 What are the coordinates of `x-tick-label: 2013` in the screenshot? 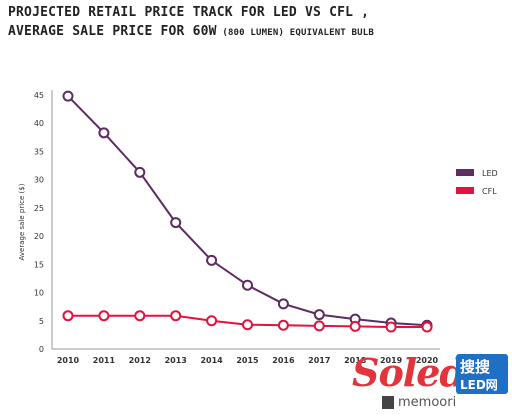 It's located at (176, 360).